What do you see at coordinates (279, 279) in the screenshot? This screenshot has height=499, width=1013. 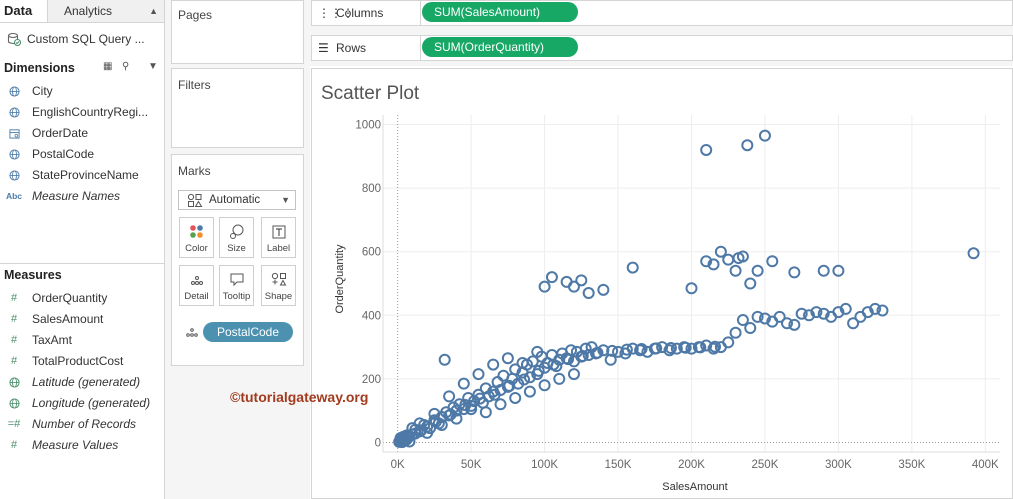 I see `shape-icon` at bounding box center [279, 279].